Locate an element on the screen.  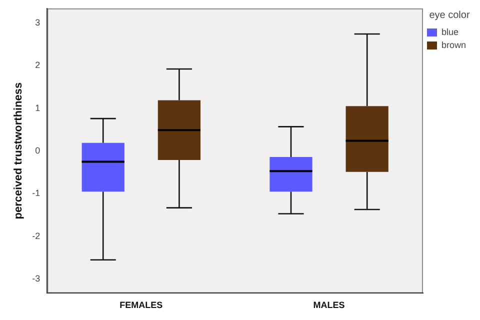
y-tick-label: 3 is located at coordinates (37, 22).